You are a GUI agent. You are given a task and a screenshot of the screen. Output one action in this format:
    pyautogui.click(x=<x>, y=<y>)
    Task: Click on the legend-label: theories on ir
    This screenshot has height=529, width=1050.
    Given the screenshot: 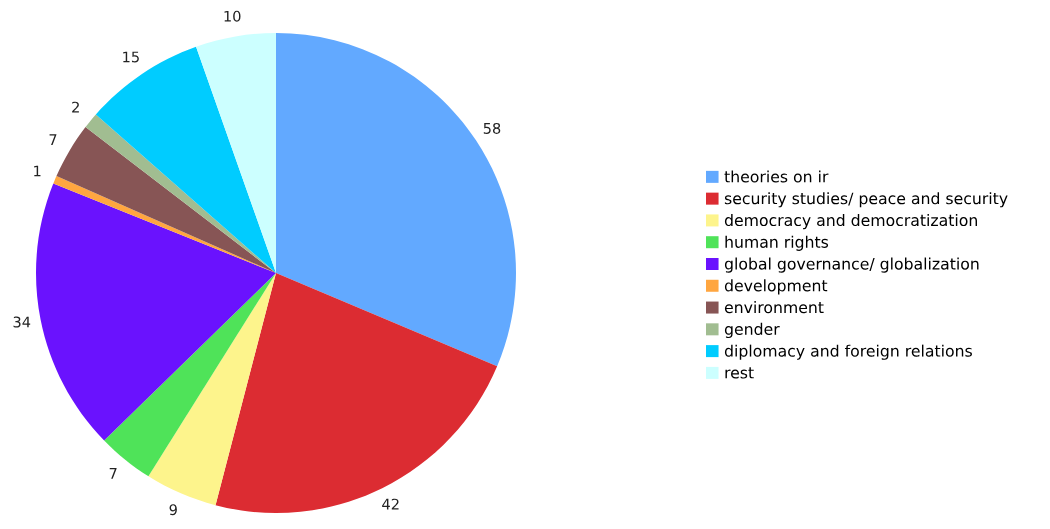 What is the action you would take?
    pyautogui.click(x=776, y=176)
    